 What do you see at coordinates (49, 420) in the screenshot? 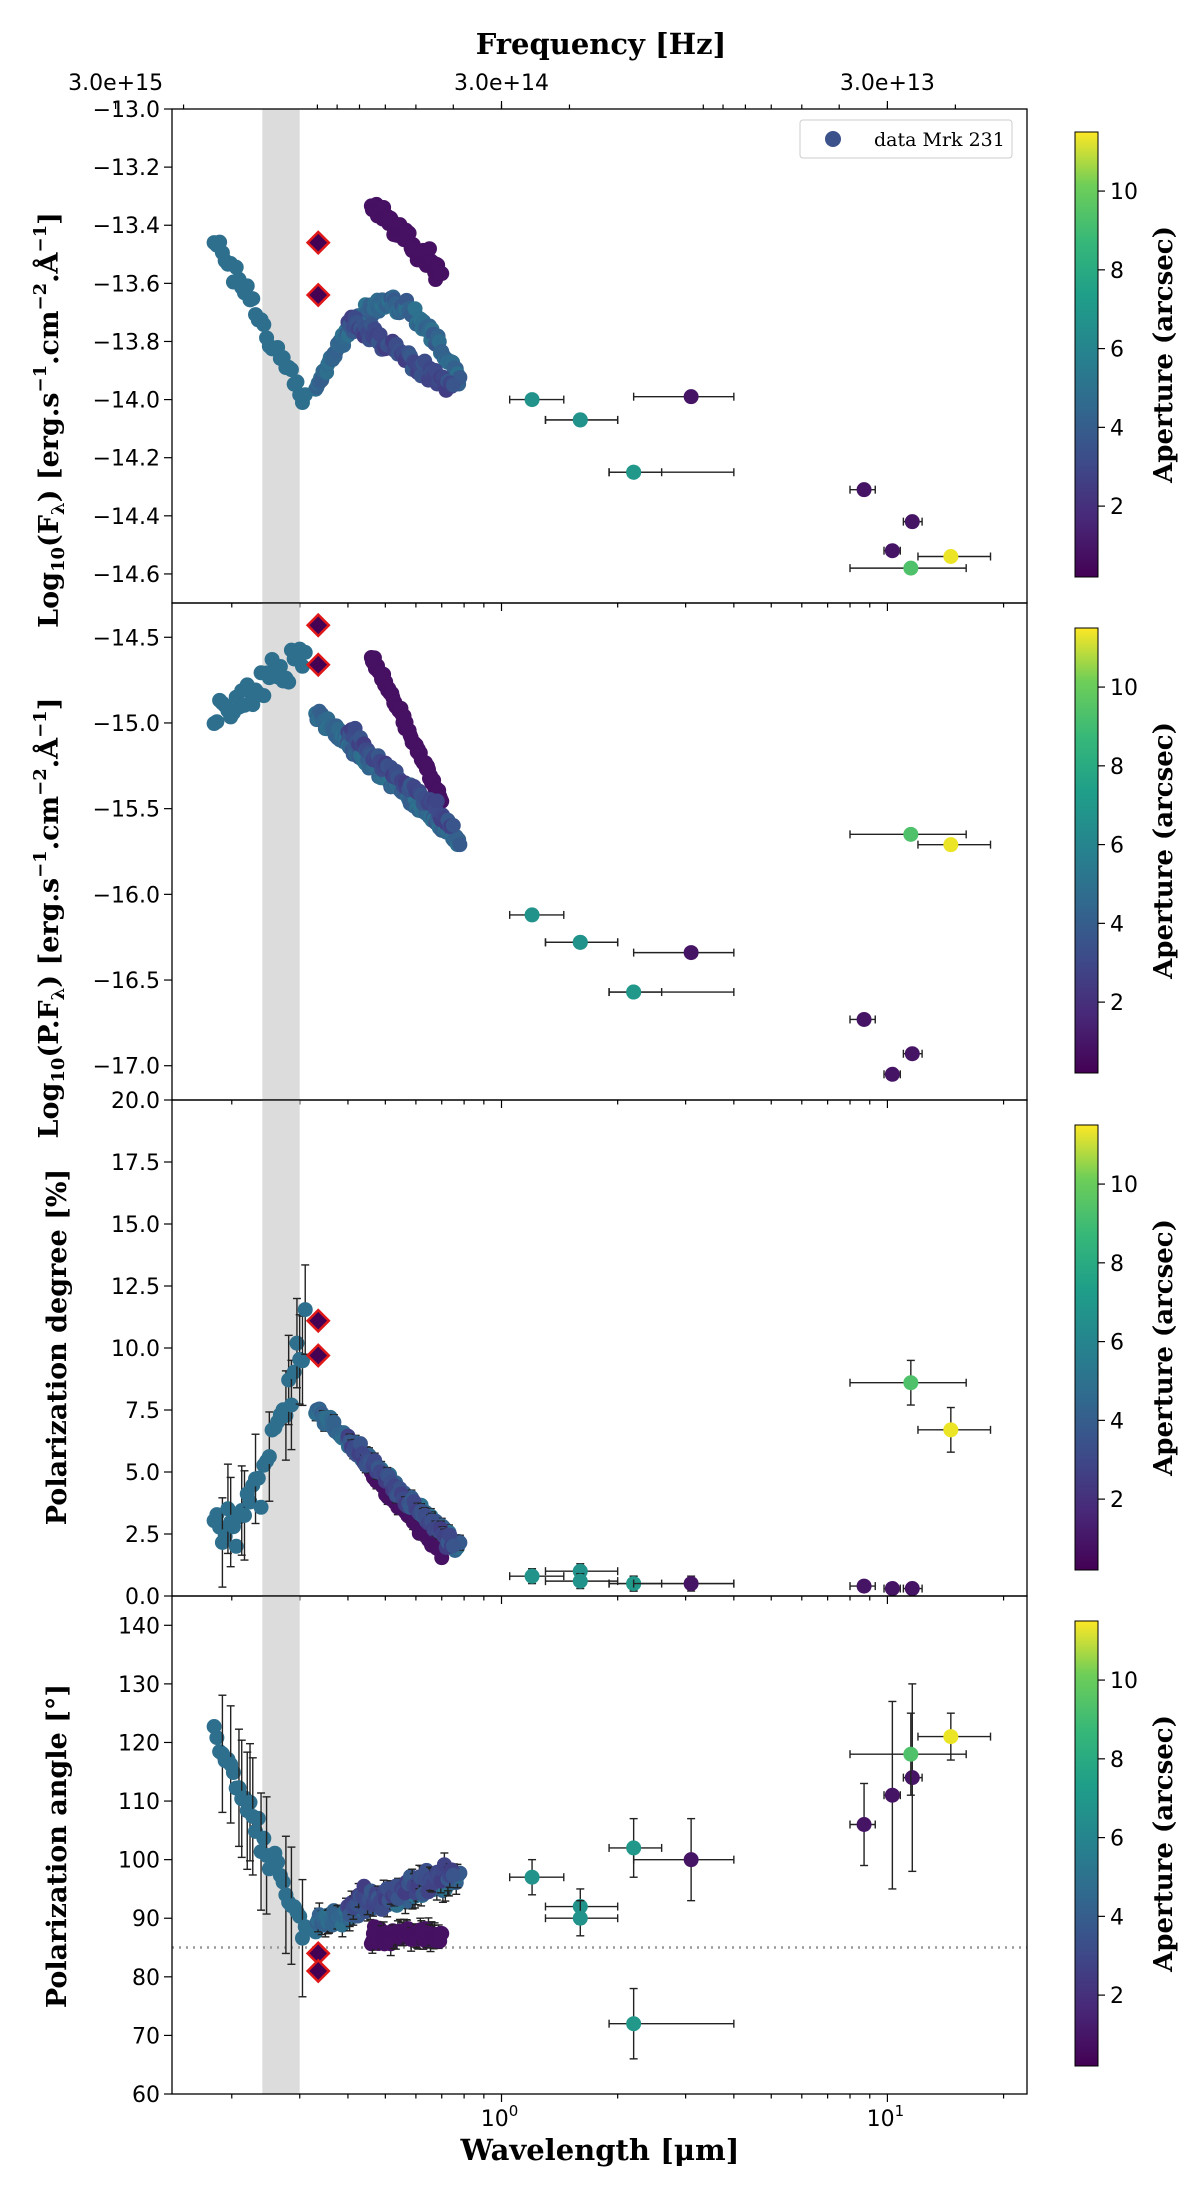
I see `panel1-ylabel: Log10(Fλ) [erg.s−1.cm−2.Å−1]` at bounding box center [49, 420].